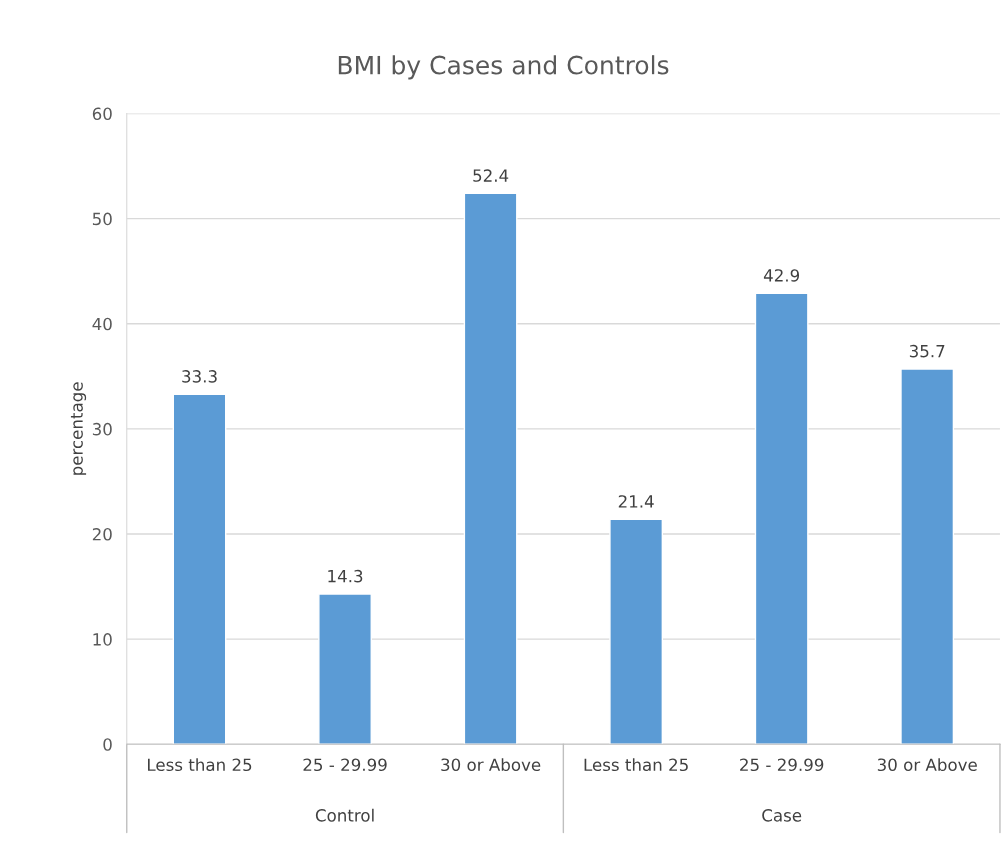 This screenshot has width=1006, height=841. What do you see at coordinates (781, 275) in the screenshot?
I see `data-label: 42.9` at bounding box center [781, 275].